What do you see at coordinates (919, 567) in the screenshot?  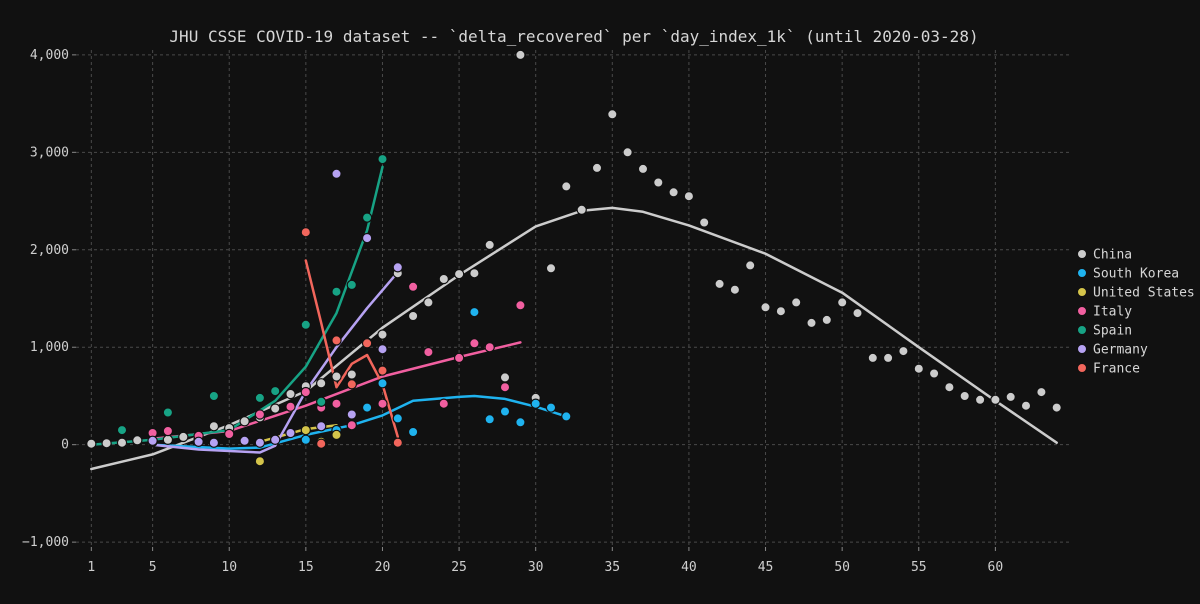 I see `x-tick-label: 55` at bounding box center [919, 567].